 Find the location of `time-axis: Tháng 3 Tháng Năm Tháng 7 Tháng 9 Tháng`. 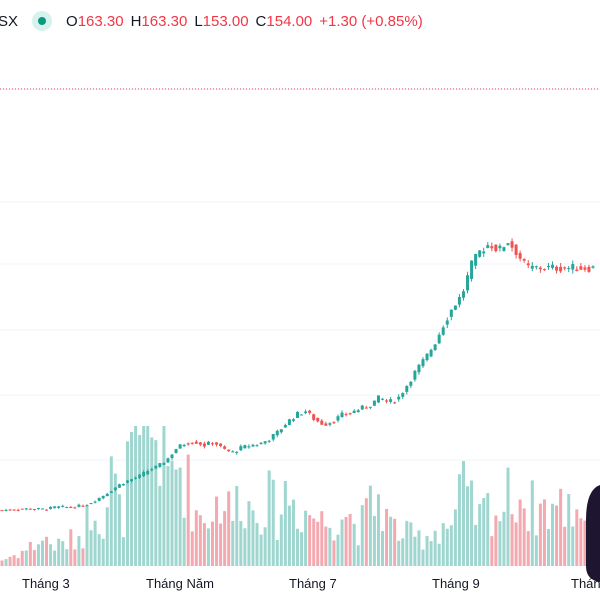

time-axis: Tháng 3 Tháng Năm Tháng 7 Tháng 9 Tháng is located at coordinates (311, 583).